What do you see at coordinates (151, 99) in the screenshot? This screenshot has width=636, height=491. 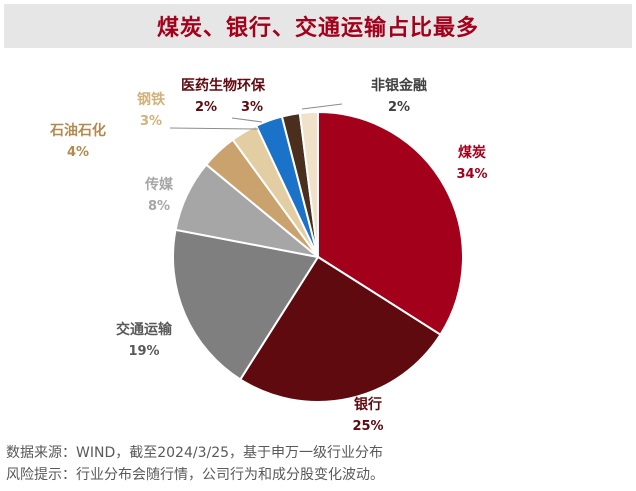 I see `slice-label-6: 钢铁` at bounding box center [151, 99].